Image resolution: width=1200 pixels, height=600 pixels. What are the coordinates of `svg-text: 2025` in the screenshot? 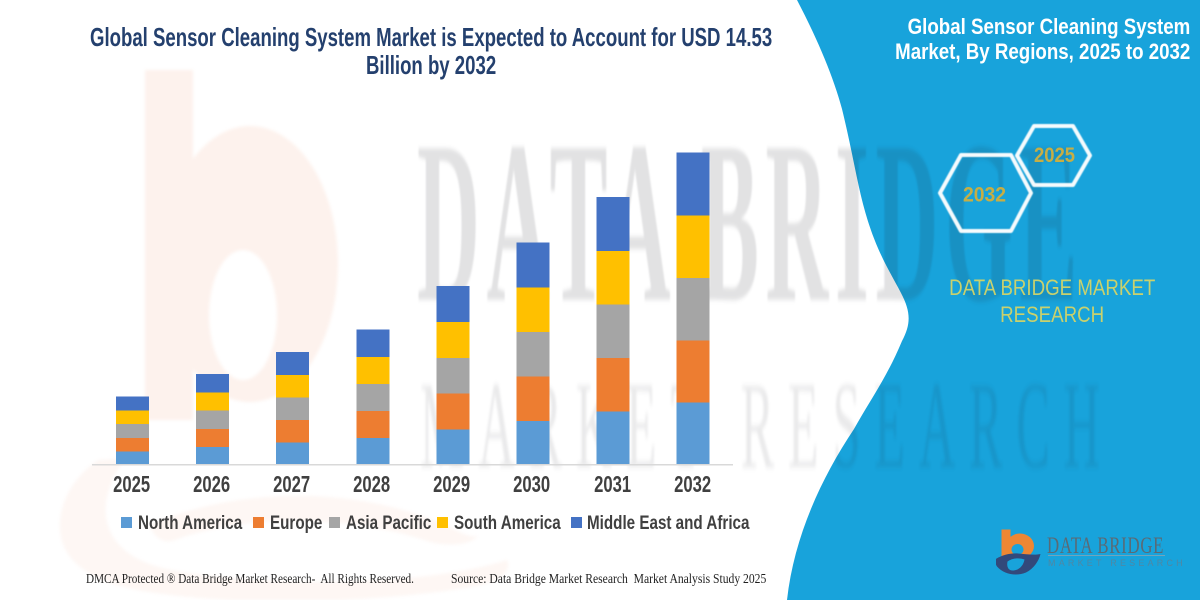 It's located at (1054, 155).